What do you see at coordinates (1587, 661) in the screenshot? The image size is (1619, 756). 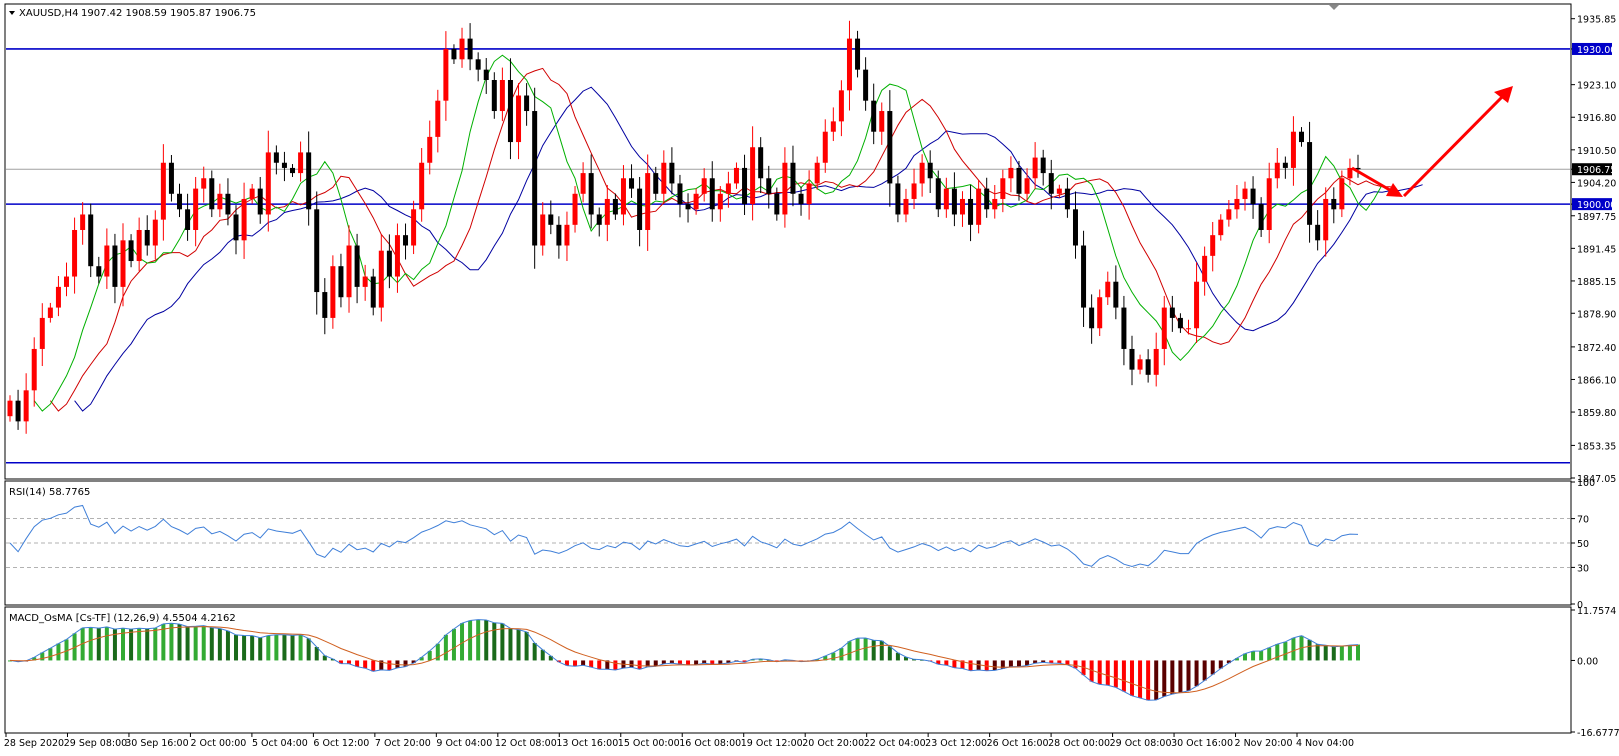 I see `macd-tick-label: 0.00` at bounding box center [1587, 661].